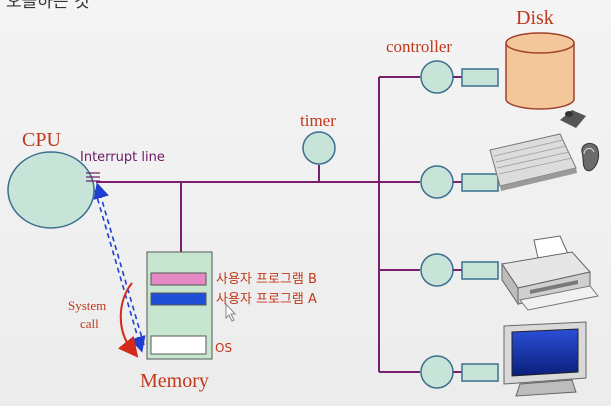  Describe the element at coordinates (540, 58) in the screenshot. I see `disk-cylinder-icon: Disk` at that location.